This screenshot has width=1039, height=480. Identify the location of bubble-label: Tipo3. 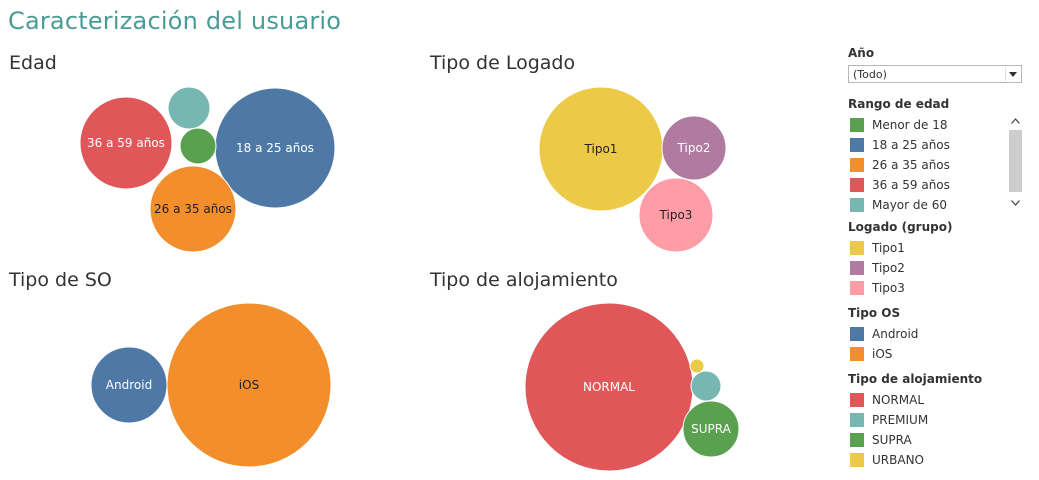
(676, 215).